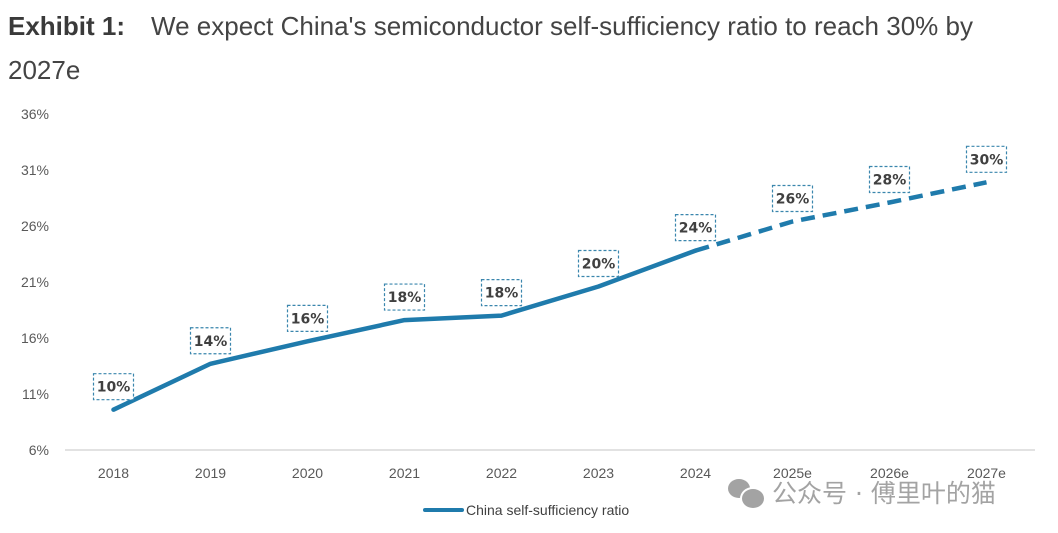 The image size is (1058, 533). I want to click on y-tick-label: 6%, so click(39, 450).